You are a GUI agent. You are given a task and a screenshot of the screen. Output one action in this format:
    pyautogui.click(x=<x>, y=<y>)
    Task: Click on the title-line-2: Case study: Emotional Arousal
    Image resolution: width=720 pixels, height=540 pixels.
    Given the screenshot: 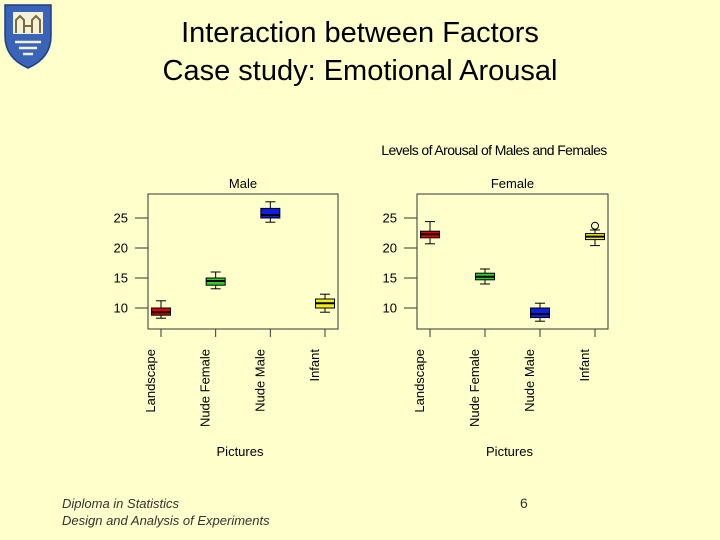 What is the action you would take?
    pyautogui.click(x=360, y=71)
    